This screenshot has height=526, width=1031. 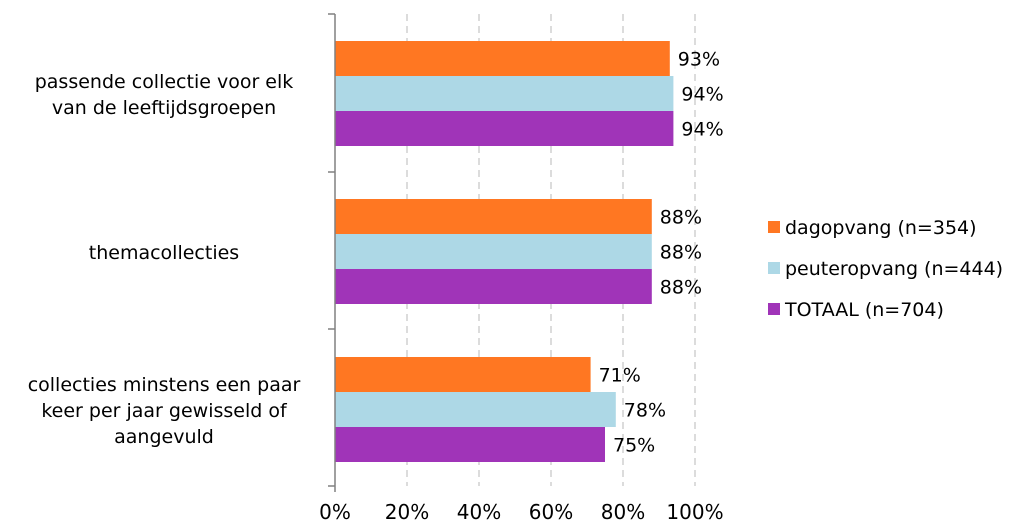 What do you see at coordinates (620, 376) in the screenshot?
I see `data-label-2-0: 71%` at bounding box center [620, 376].